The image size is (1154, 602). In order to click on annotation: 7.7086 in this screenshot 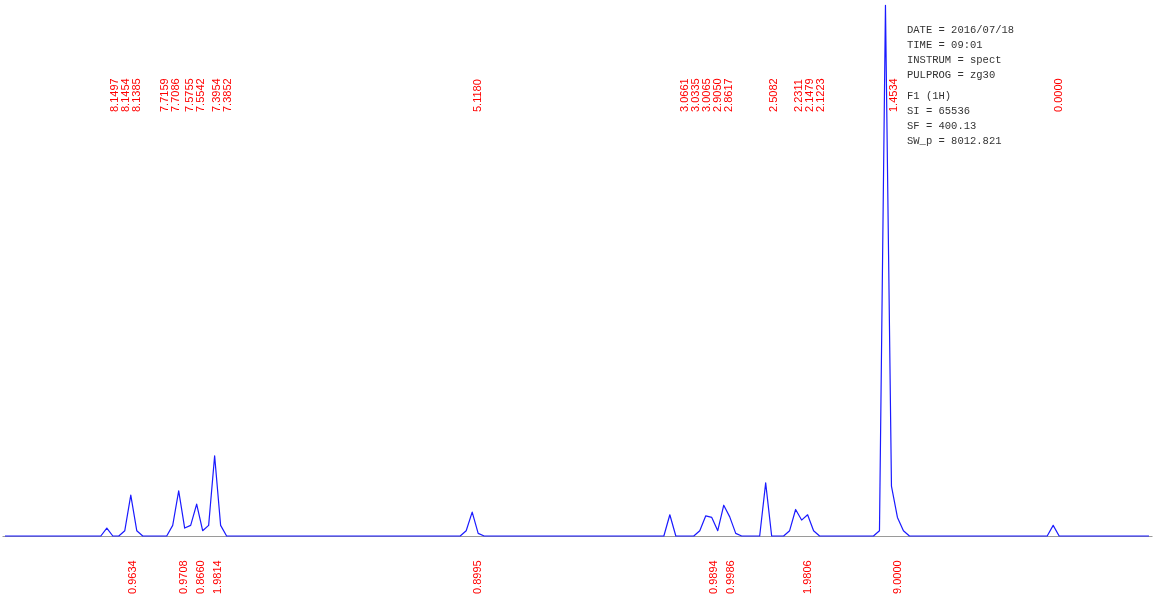, I will do `click(175, 95)`.